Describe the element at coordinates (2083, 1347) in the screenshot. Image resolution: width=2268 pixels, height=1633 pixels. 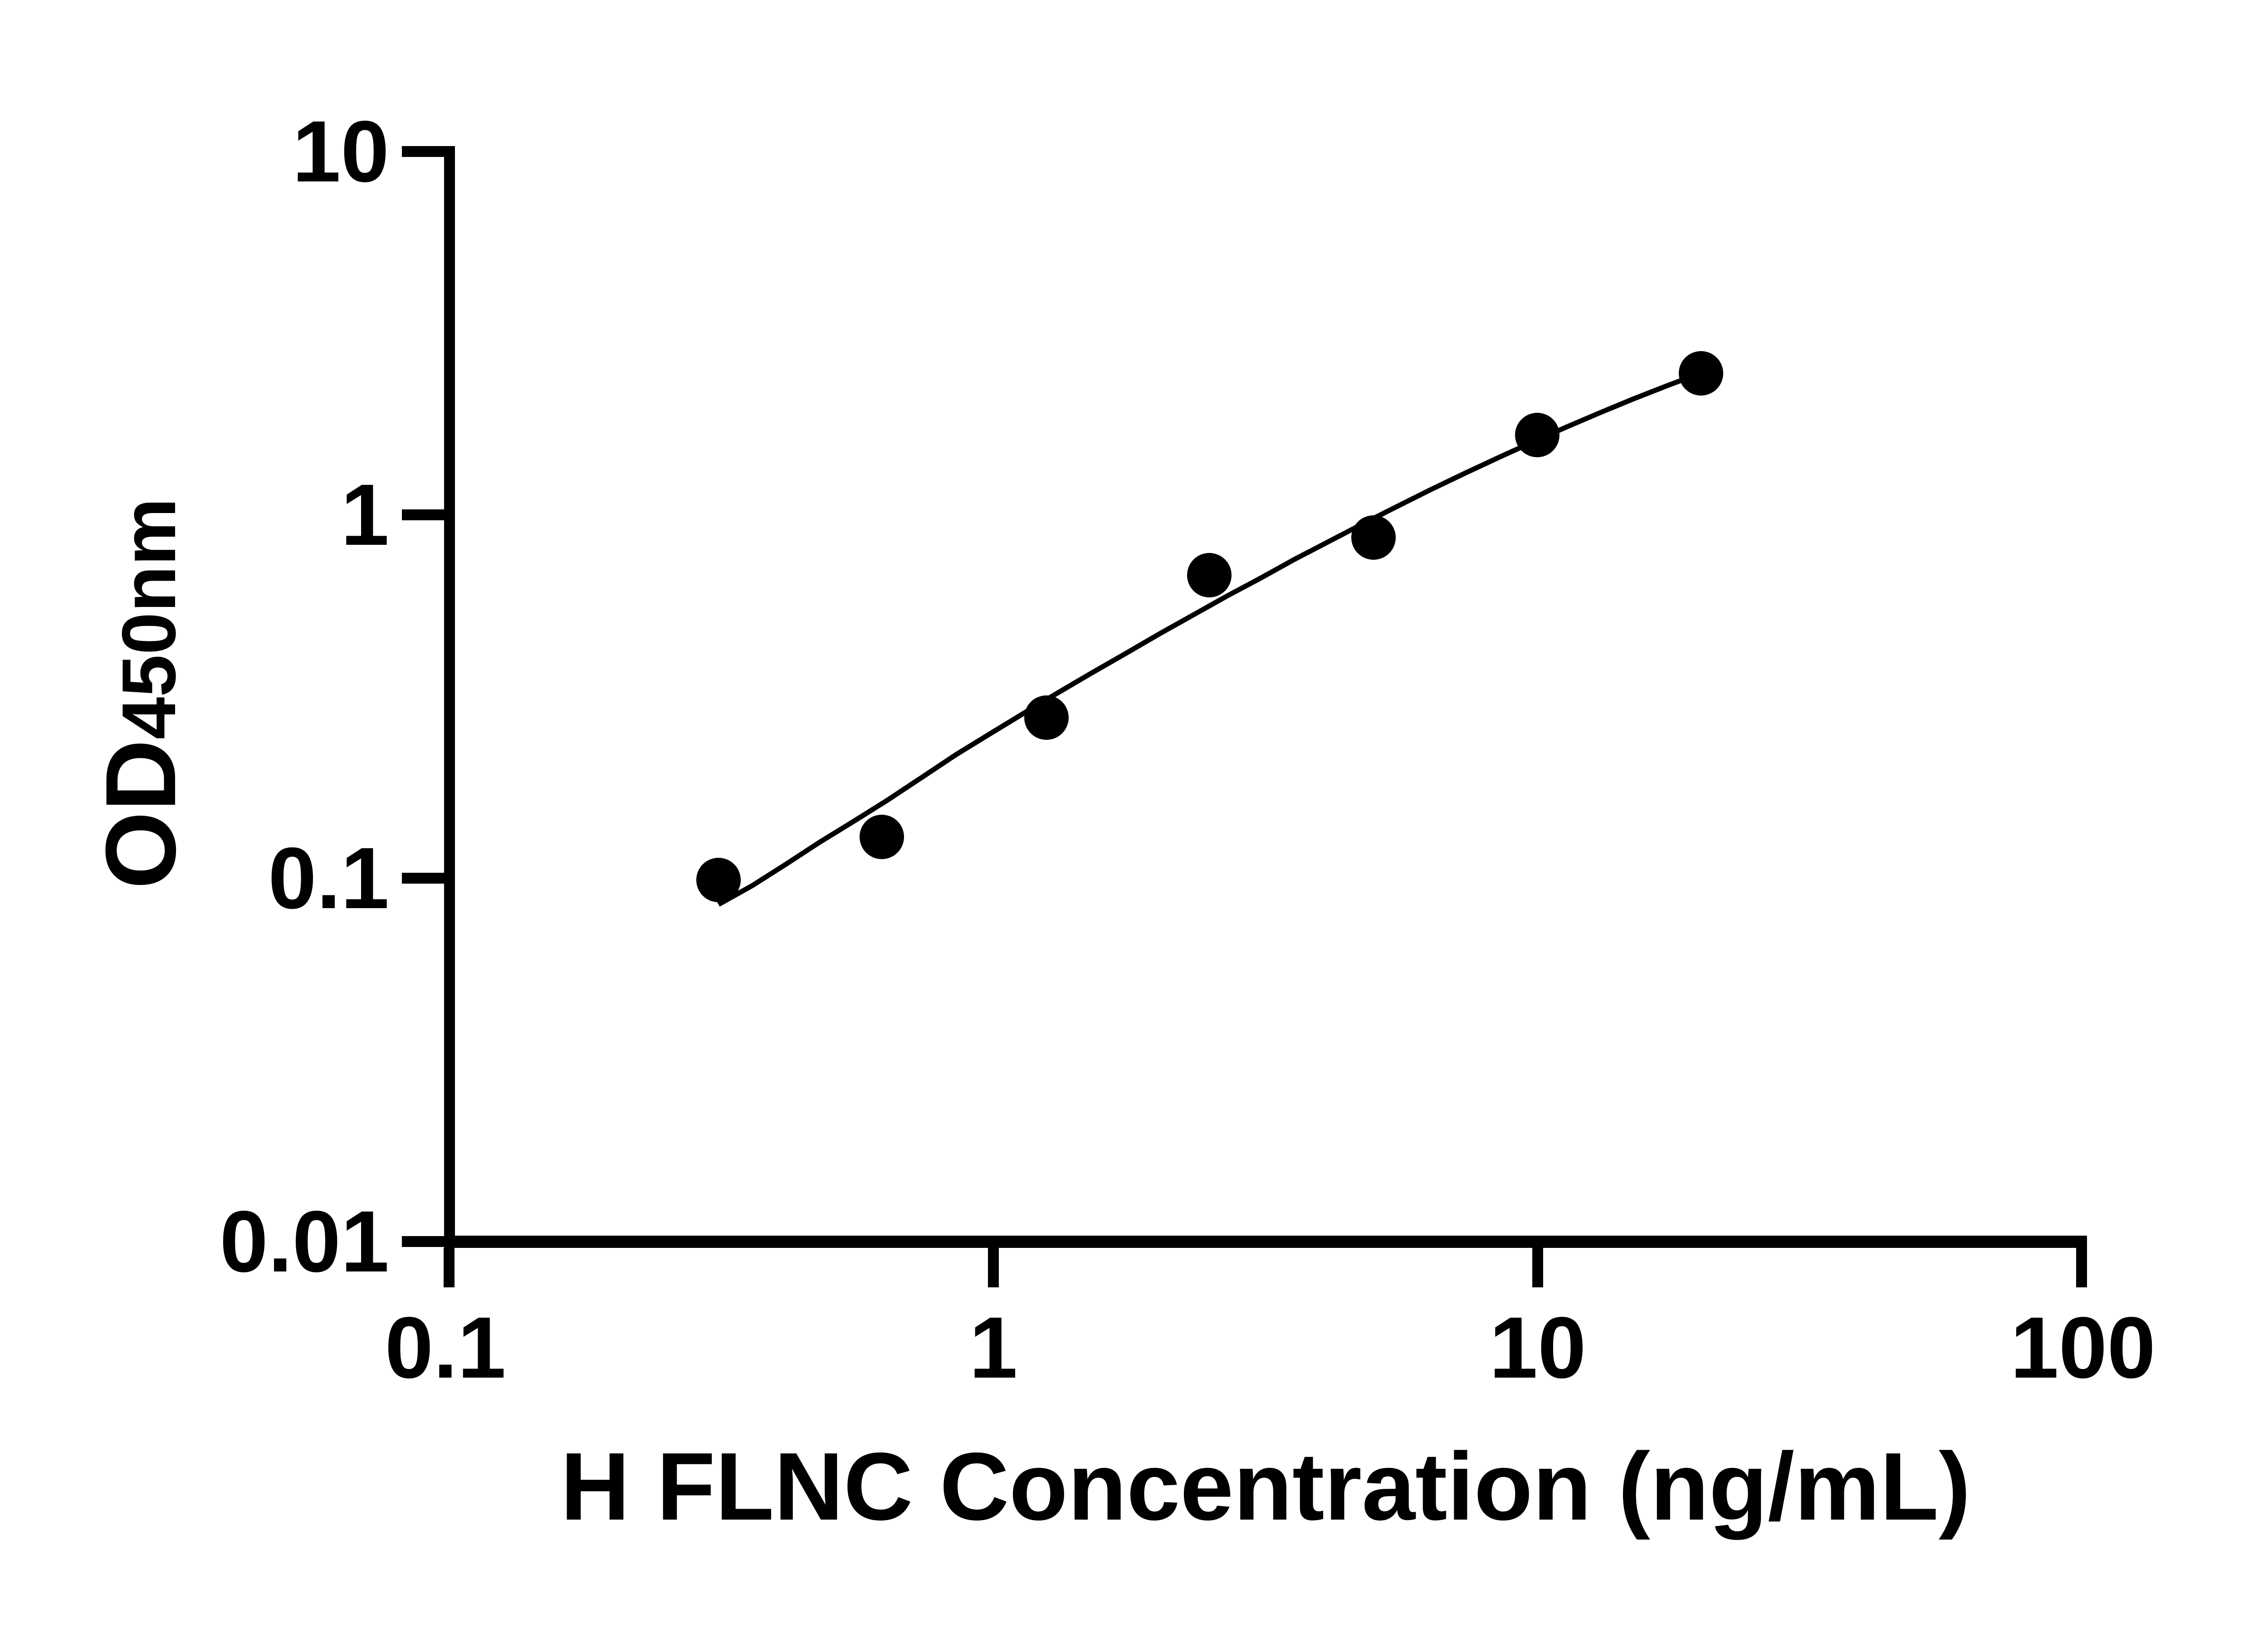
I see `svg-text: 100` at that location.